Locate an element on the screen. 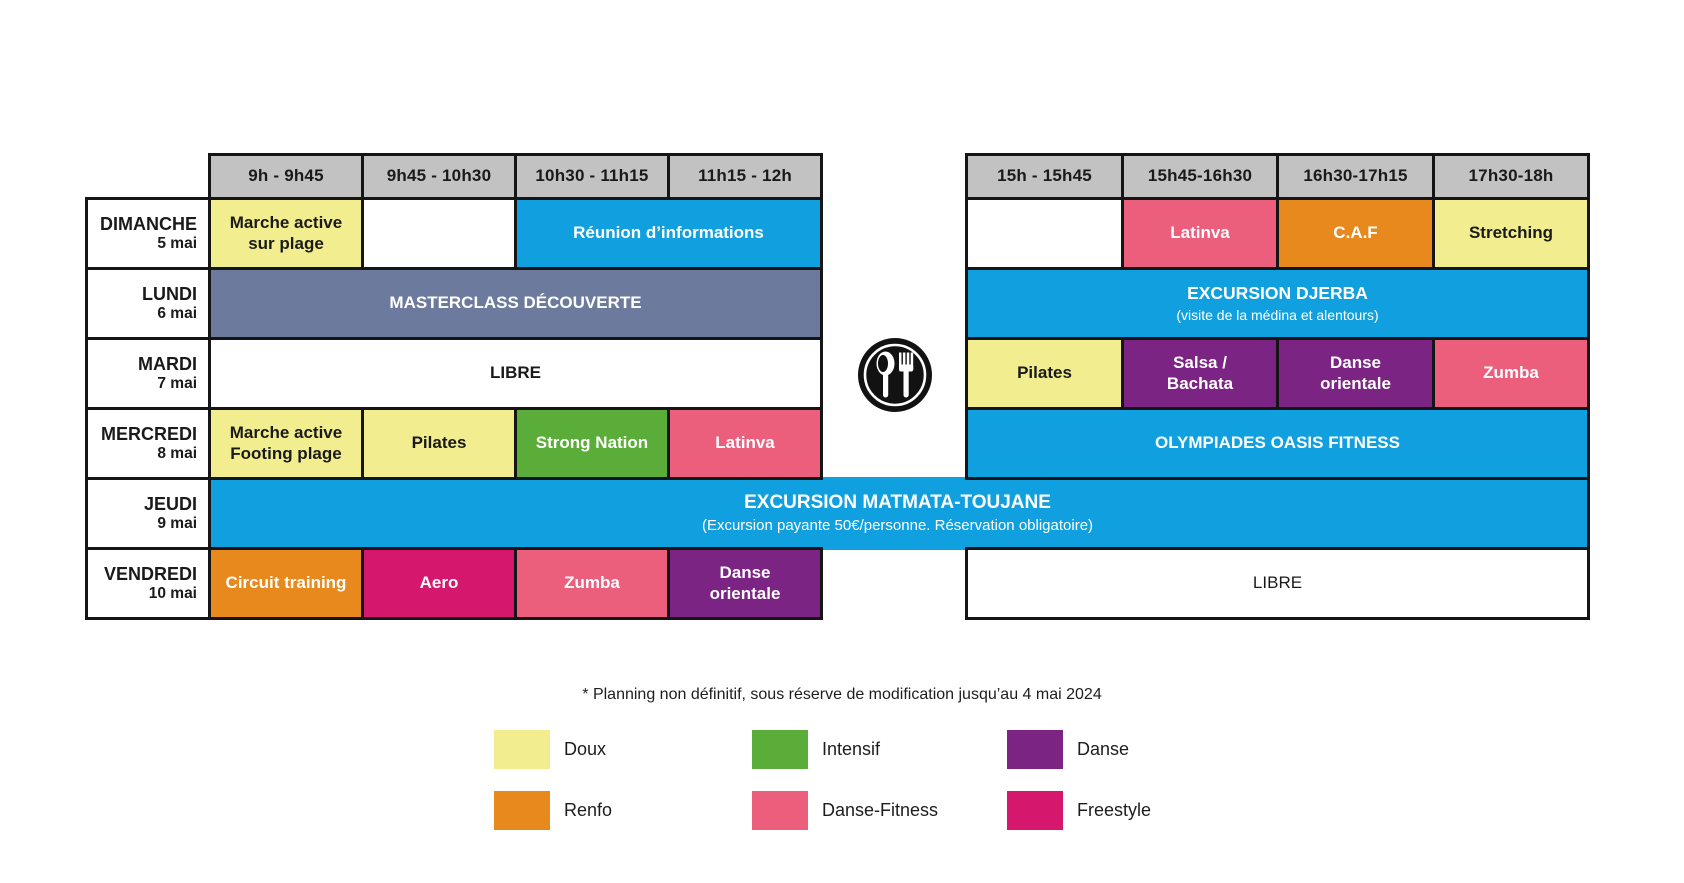 This screenshot has width=1684, height=883. morning-activity-cell: Réunion d’informations is located at coordinates (668, 233).